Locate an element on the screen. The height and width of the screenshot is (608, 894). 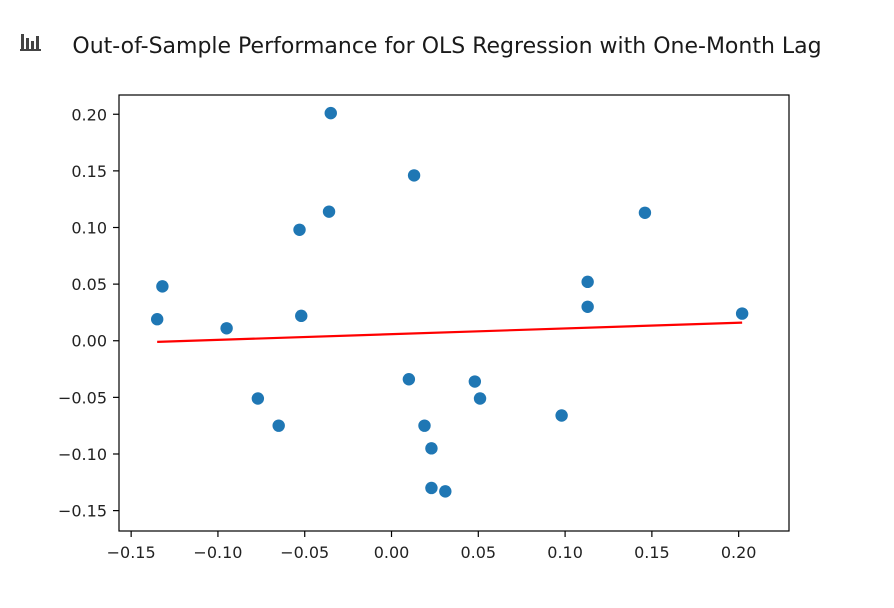
y-tick-label: −0.05 is located at coordinates (82, 397).